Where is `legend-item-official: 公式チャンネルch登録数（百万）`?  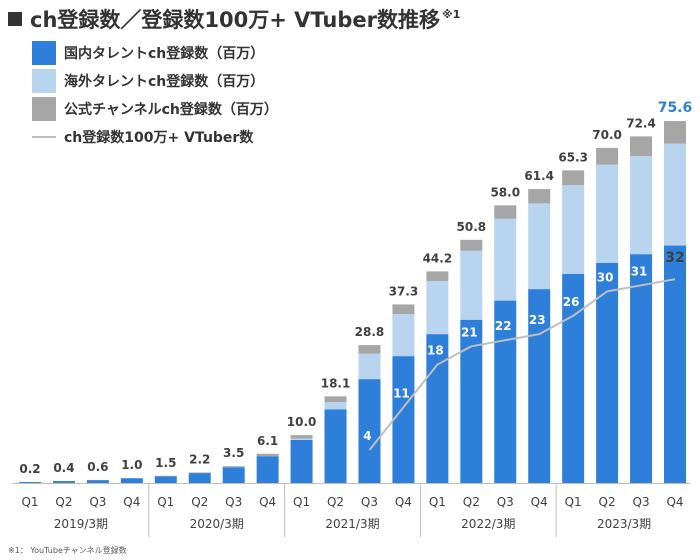
legend-item-official: 公式チャンネルch登録数（百万） is located at coordinates (155, 109).